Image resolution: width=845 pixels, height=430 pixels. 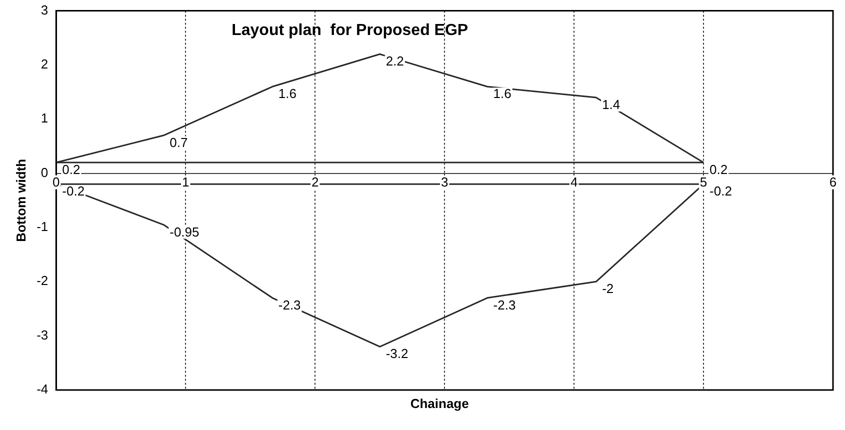 I want to click on data-label: -2, so click(x=608, y=288).